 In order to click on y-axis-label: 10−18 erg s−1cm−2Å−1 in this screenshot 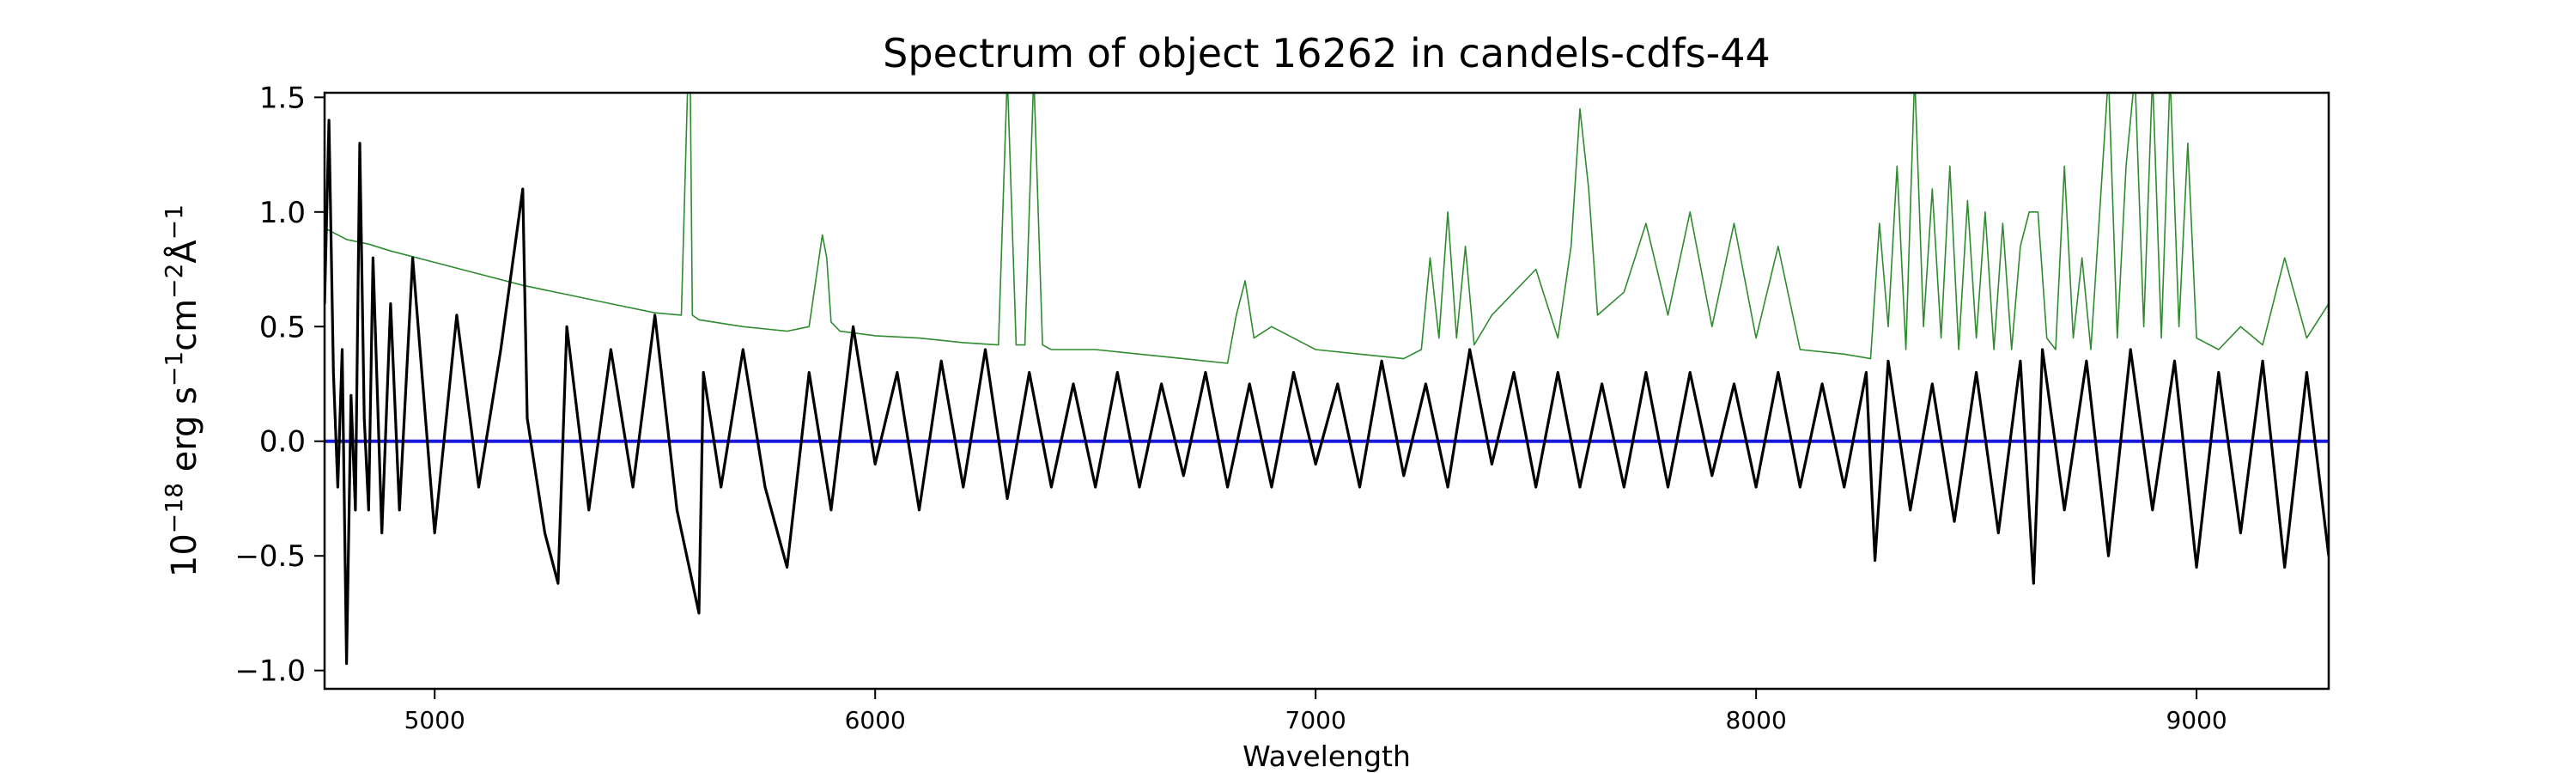, I will do `click(182, 390)`.